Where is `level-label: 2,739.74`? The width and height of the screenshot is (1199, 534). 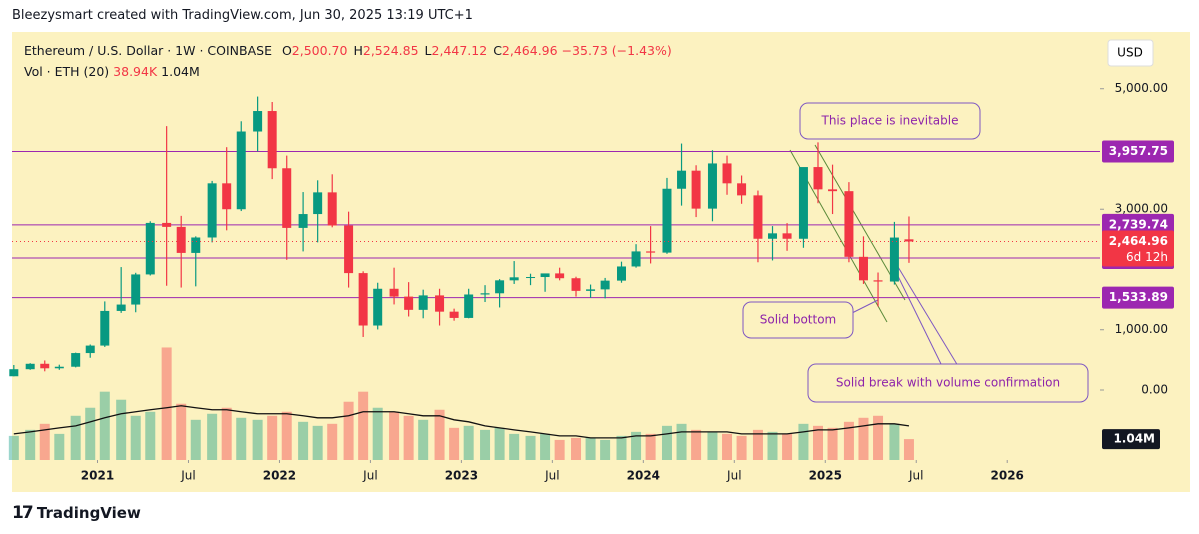 level-label: 2,739.74 is located at coordinates (1138, 224).